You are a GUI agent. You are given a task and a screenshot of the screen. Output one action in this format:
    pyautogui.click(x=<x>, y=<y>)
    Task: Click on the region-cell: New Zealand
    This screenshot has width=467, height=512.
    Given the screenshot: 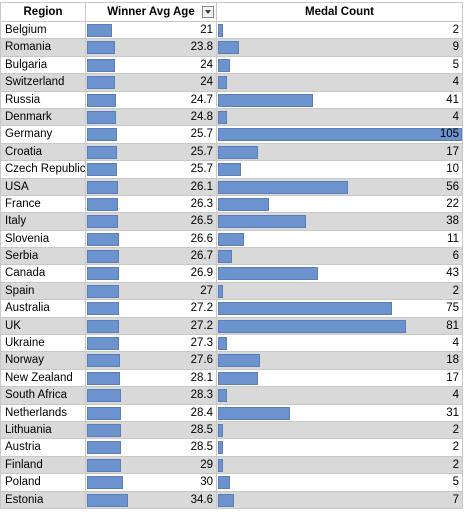 What is the action you would take?
    pyautogui.click(x=43, y=378)
    